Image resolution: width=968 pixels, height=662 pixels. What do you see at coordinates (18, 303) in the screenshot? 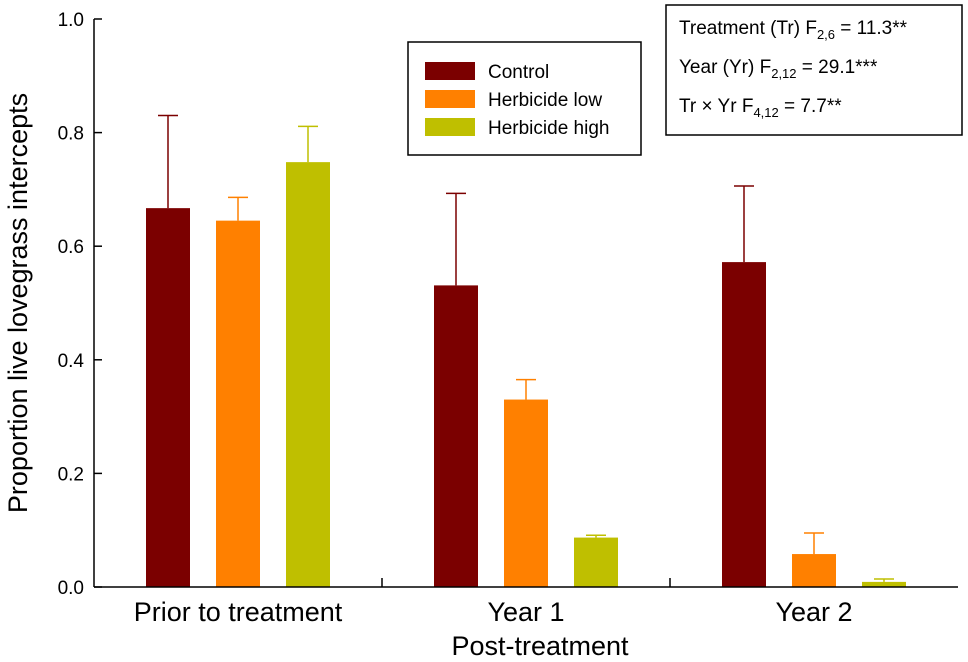
I see `y-axis-title: Proportion live lovegrass intercepts` at bounding box center [18, 303].